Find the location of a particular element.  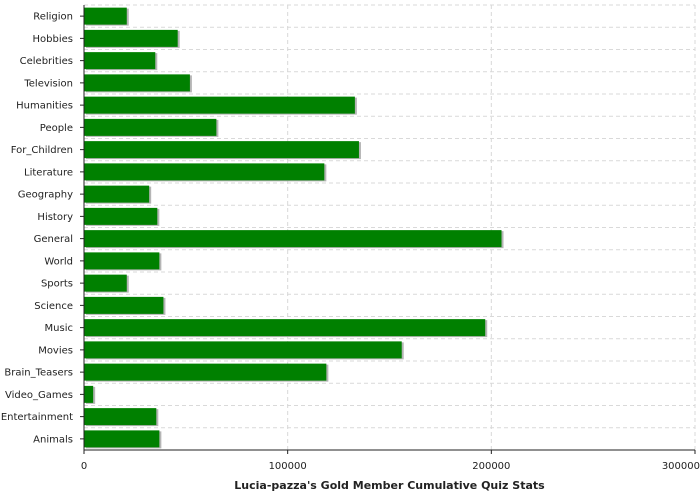

bar-for-children is located at coordinates (221, 150).